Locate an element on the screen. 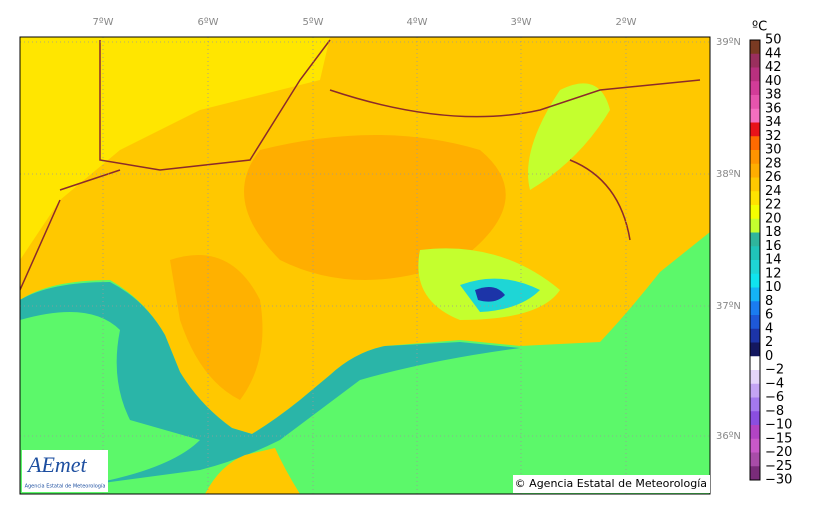 The image size is (816, 506). colorbar-label: 0 is located at coordinates (769, 356).